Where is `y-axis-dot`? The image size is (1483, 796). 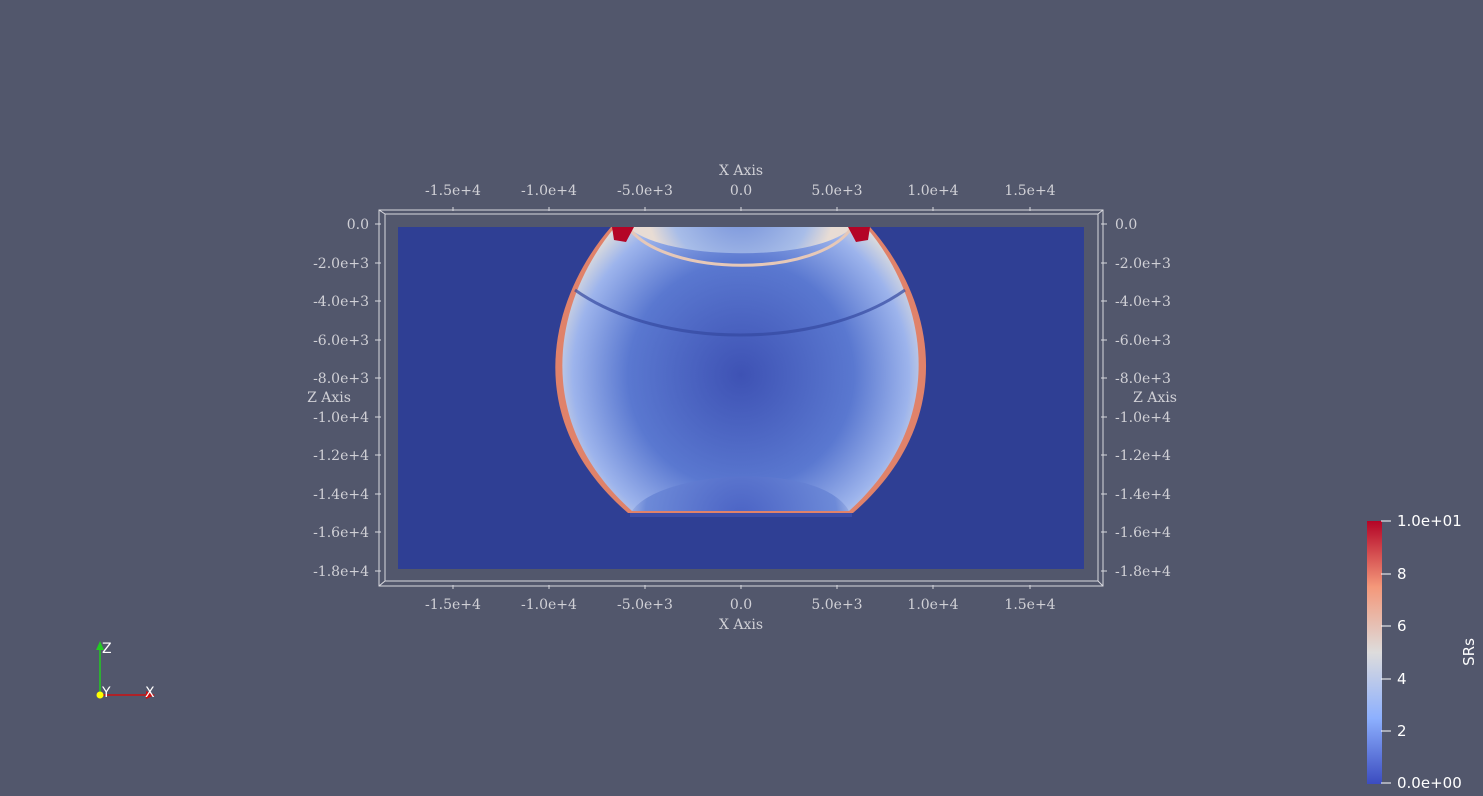
y-axis-dot is located at coordinates (100, 695).